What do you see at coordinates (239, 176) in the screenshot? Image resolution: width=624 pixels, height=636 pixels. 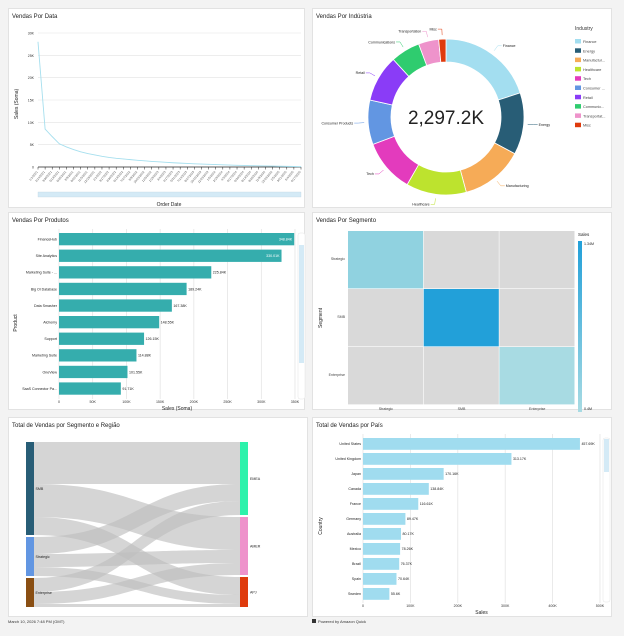 I see `x-tick-label: 6/30/2024` at bounding box center [239, 176].